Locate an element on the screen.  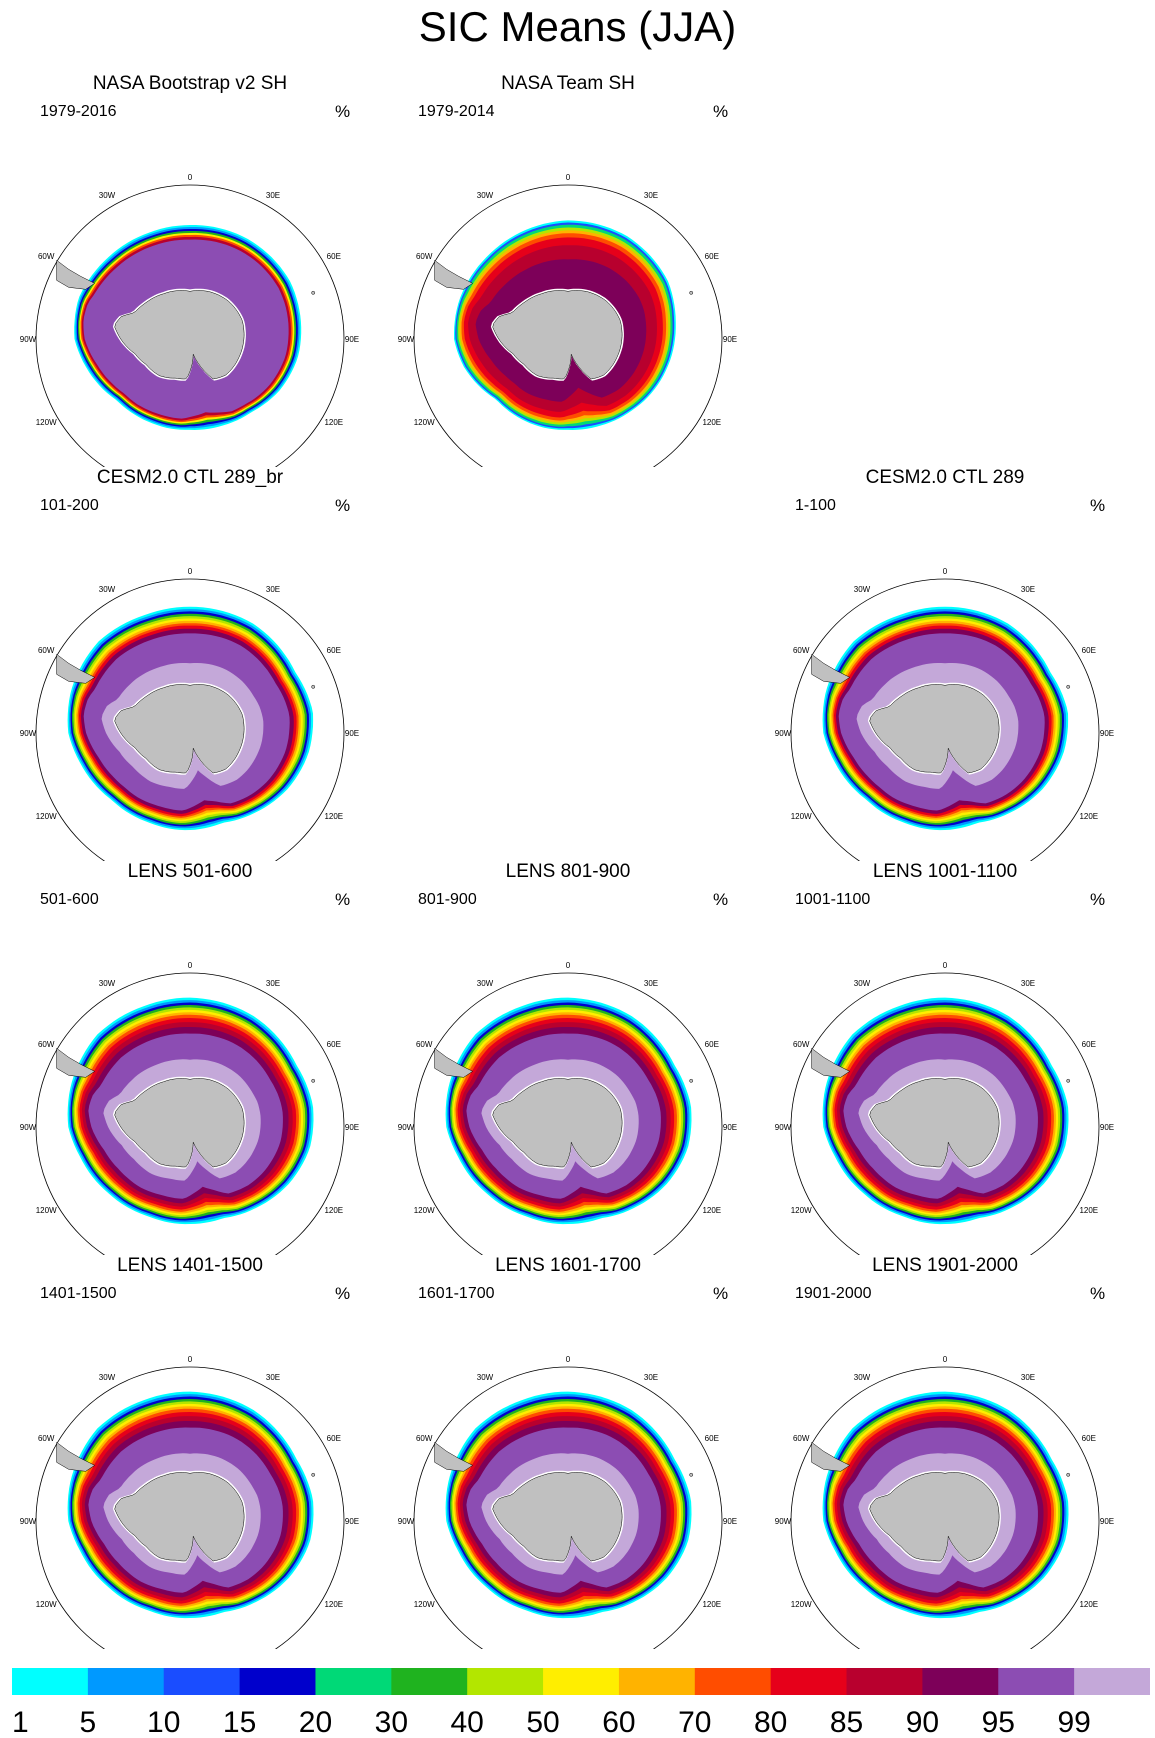
colorbar-tick-label: 5 is located at coordinates (88, 1722).